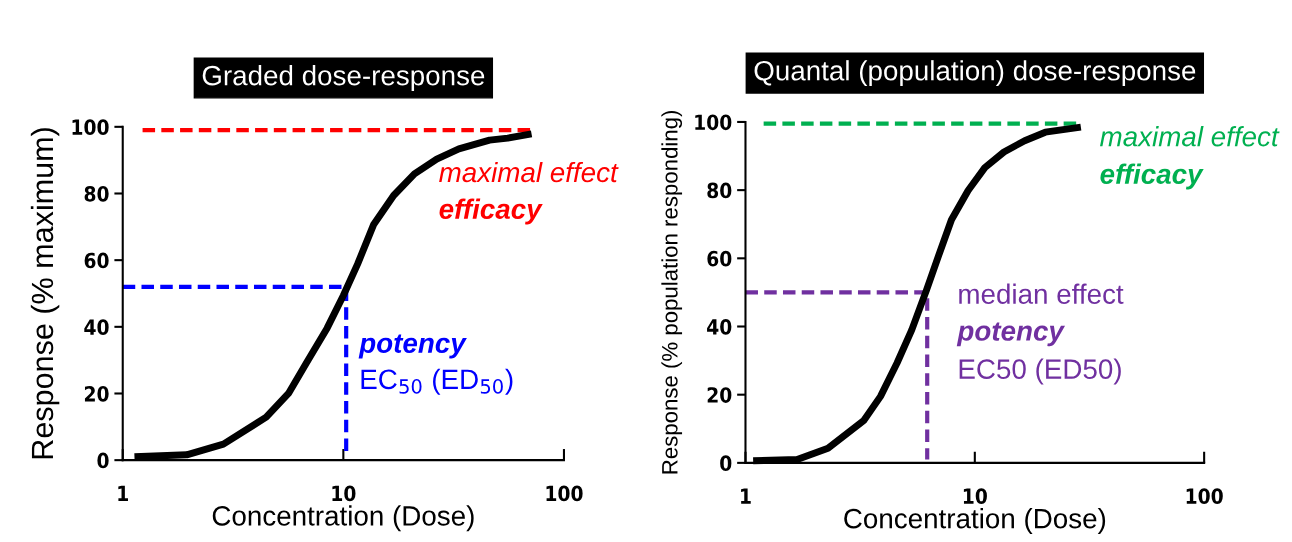 The image size is (1292, 542). What do you see at coordinates (1041, 293) in the screenshot?
I see `annotation: median effect` at bounding box center [1041, 293].